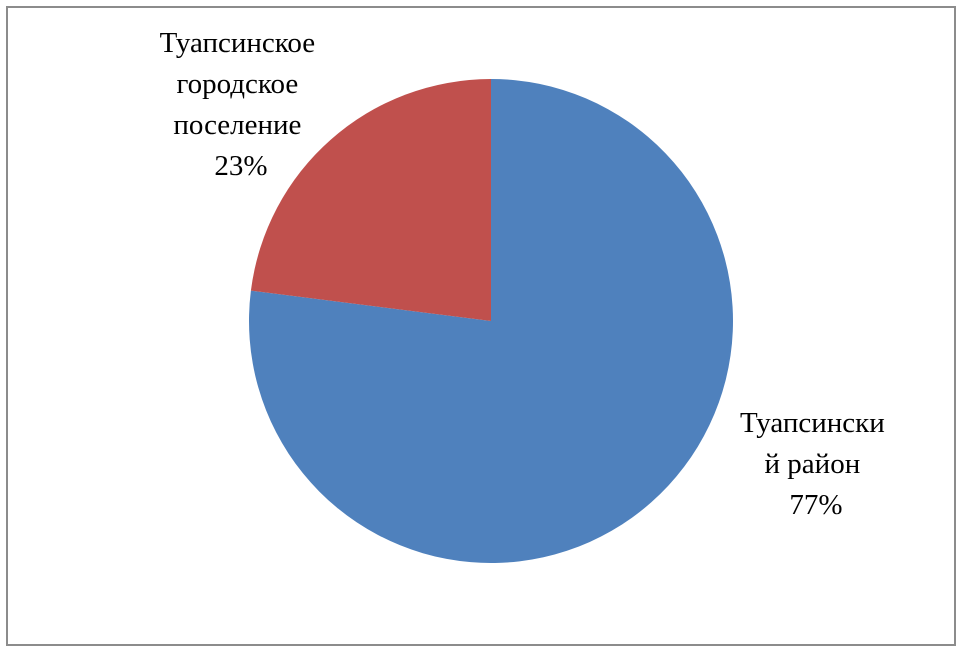 The height and width of the screenshot is (646, 963). Describe the element at coordinates (237, 84) in the screenshot. I see `slice-label-line: городское` at that location.